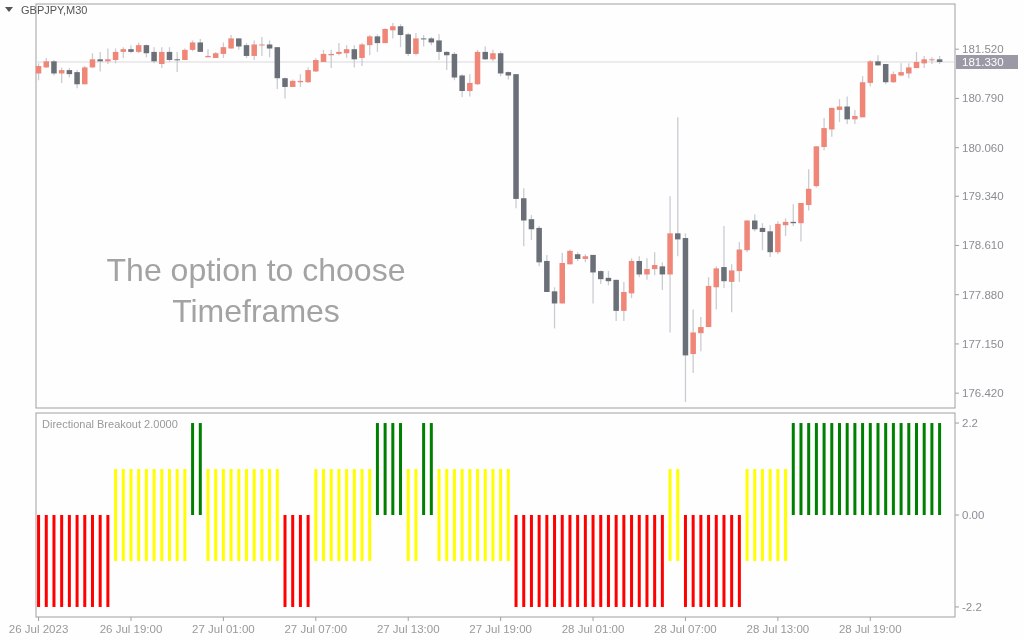 The image size is (1024, 640). What do you see at coordinates (983, 343) in the screenshot?
I see `y-tick-label: 177.150` at bounding box center [983, 343].